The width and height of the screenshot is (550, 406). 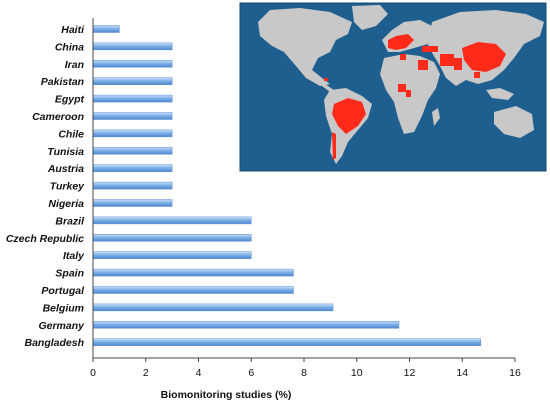 I want to click on map-land-central-america, so click(x=323, y=82).